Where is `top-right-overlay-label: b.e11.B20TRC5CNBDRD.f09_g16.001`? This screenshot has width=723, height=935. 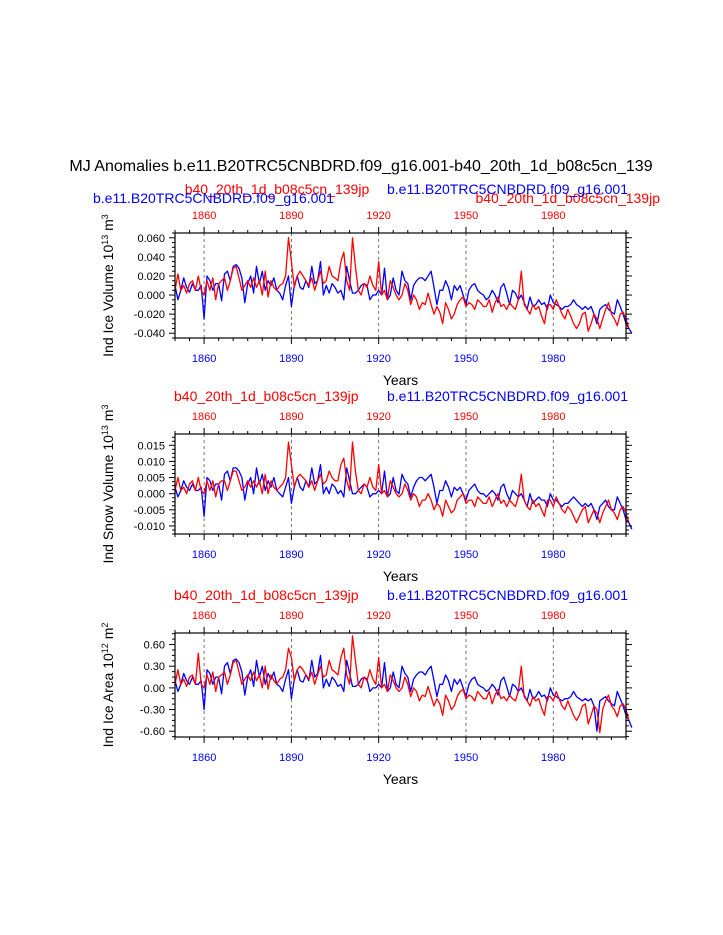
top-right-overlay-label: b.e11.B20TRC5CNBDRD.f09_g16.001 is located at coordinates (507, 189).